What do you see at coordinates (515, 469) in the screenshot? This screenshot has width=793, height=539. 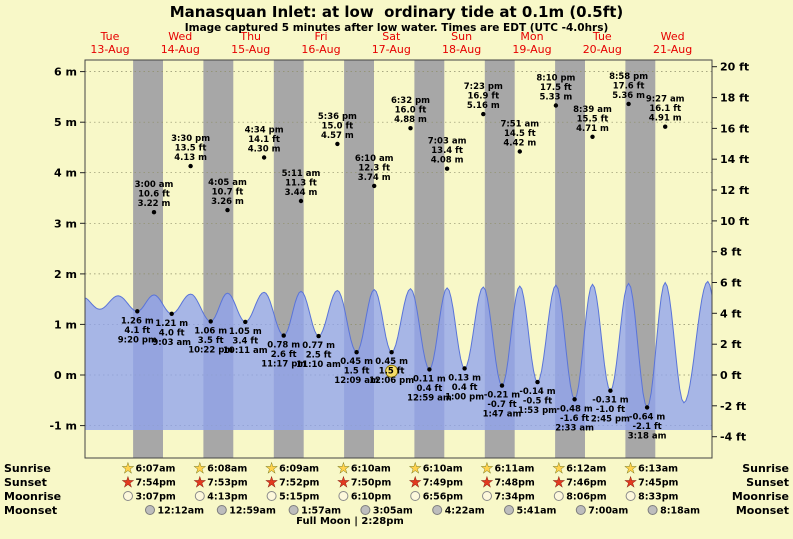 I see `sunrise-time: 6:11am` at bounding box center [515, 469].